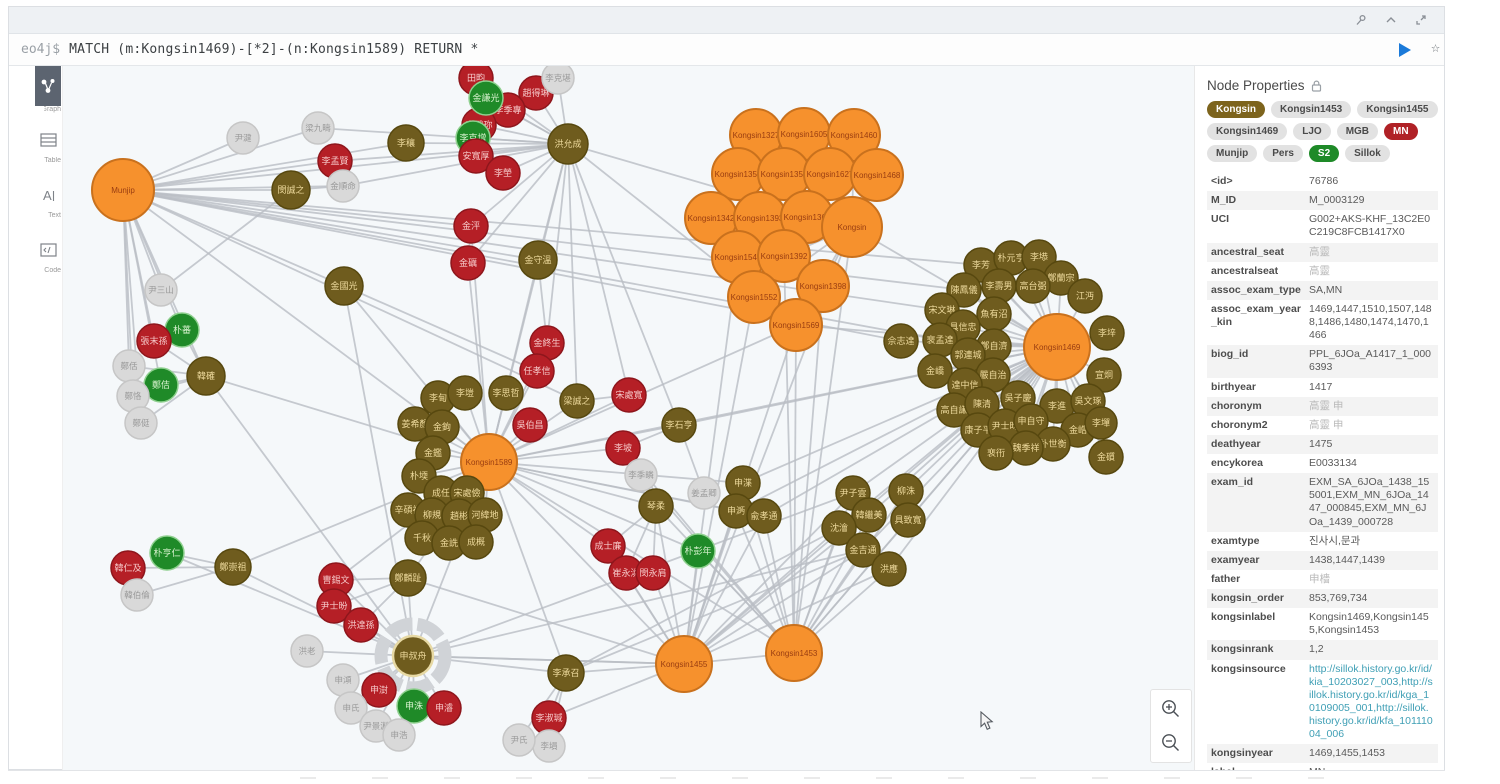 This screenshot has width=1500, height=784. Describe the element at coordinates (471, 226) in the screenshot. I see `graph-node: 金泙` at that location.